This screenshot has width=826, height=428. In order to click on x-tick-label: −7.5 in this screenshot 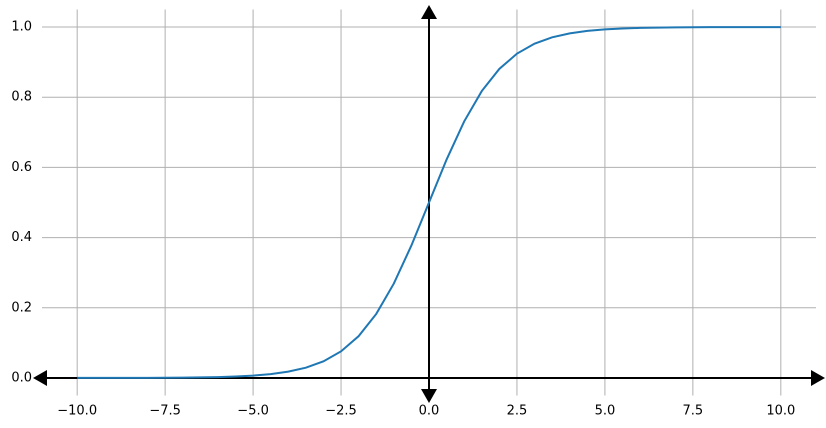, I will do `click(165, 411)`.